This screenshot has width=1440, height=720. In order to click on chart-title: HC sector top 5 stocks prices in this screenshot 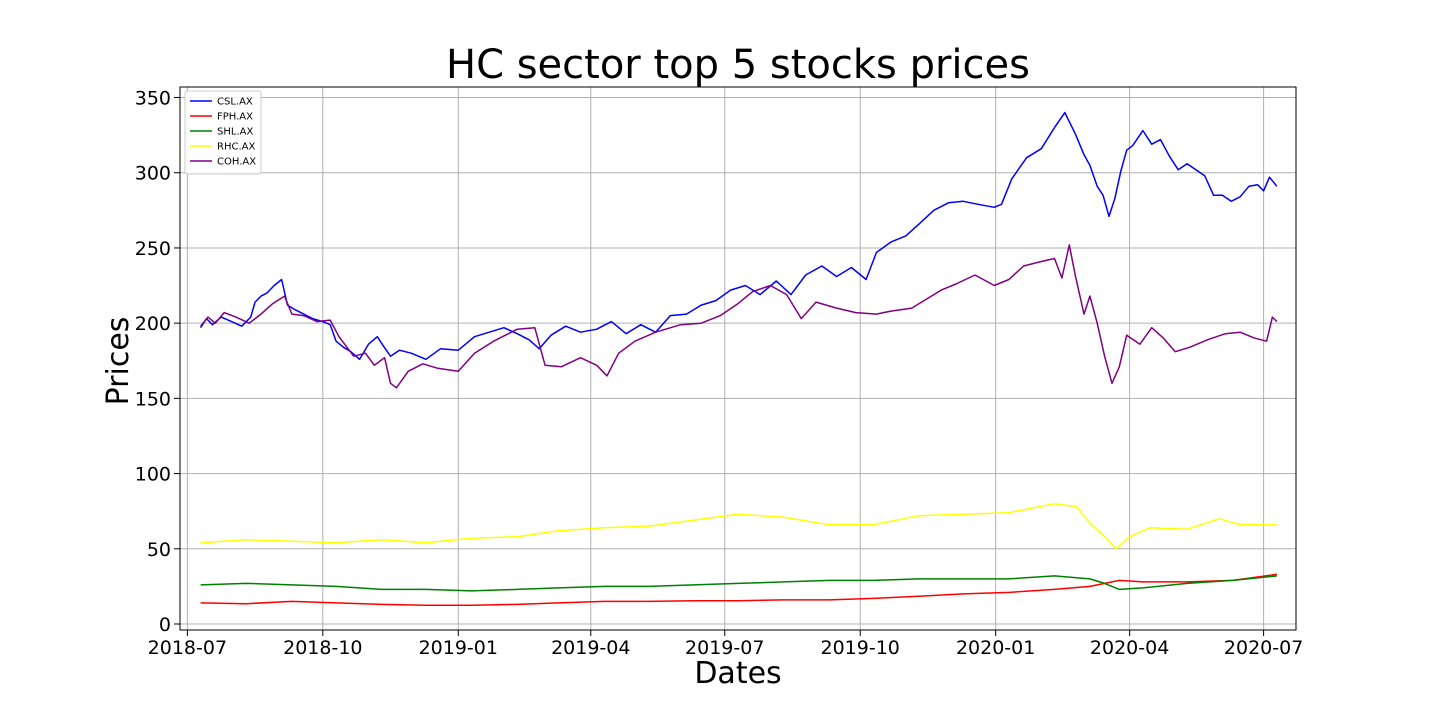, I will do `click(738, 65)`.